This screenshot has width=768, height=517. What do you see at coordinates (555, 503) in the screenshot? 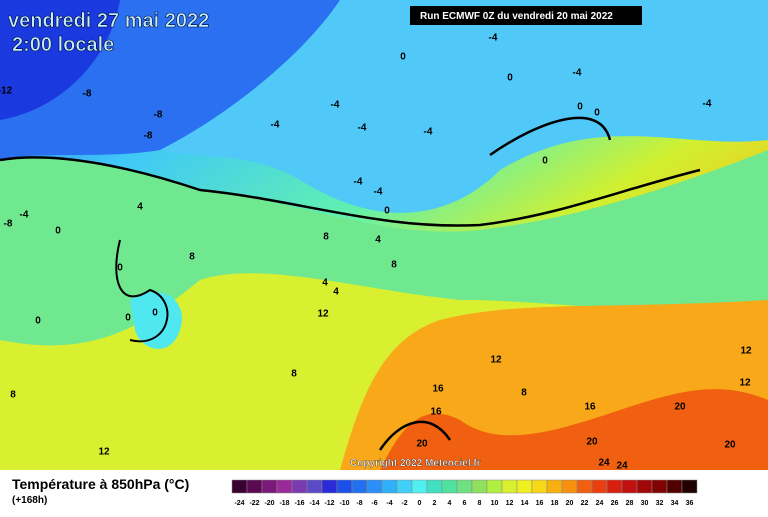
I see `scale-label: 18` at bounding box center [555, 503].